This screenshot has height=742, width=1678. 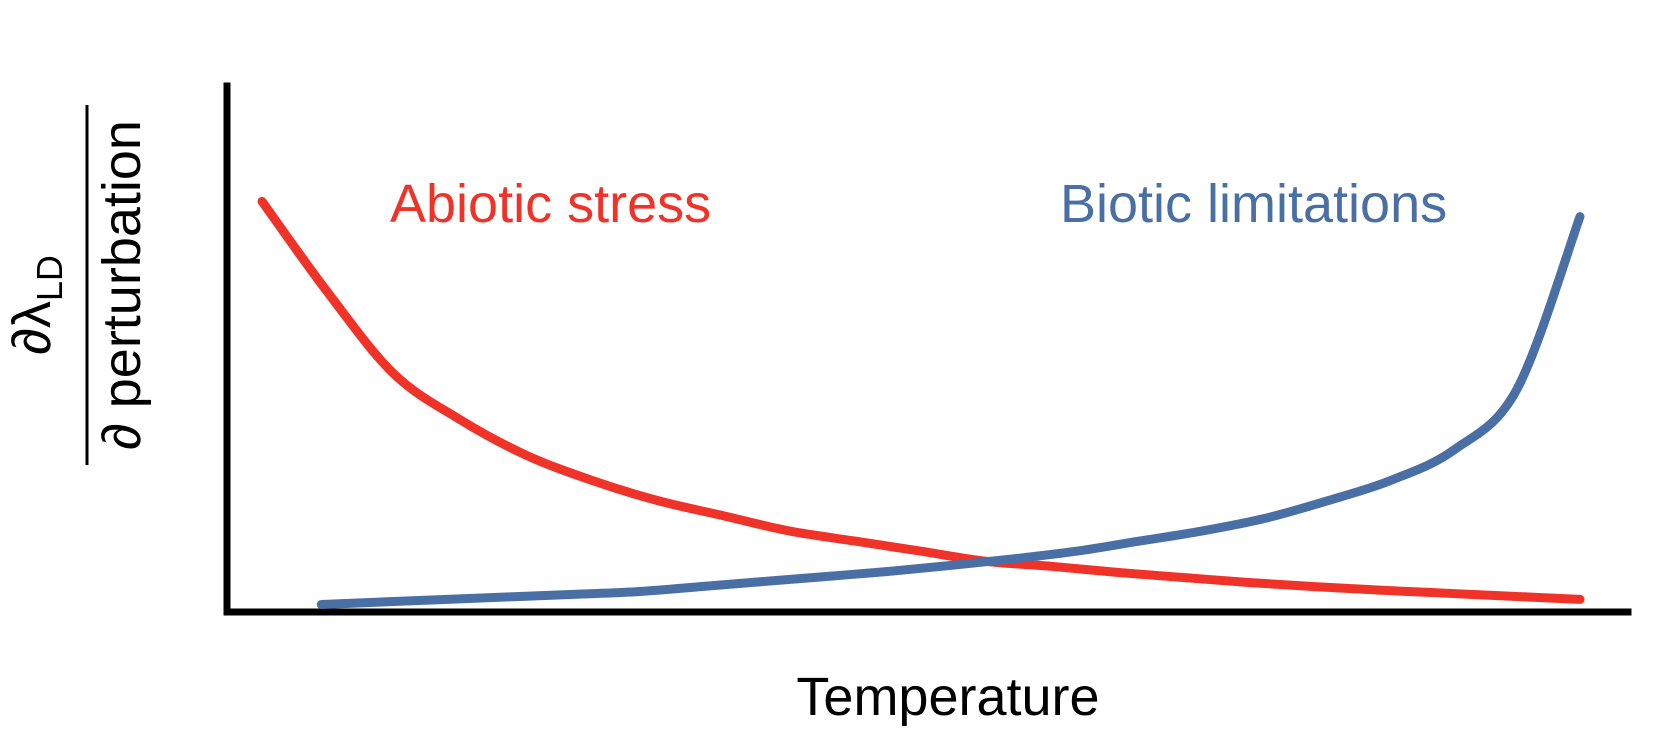 I want to click on series-label-biotic-limitations: Biotic limitations, so click(x=1253, y=204).